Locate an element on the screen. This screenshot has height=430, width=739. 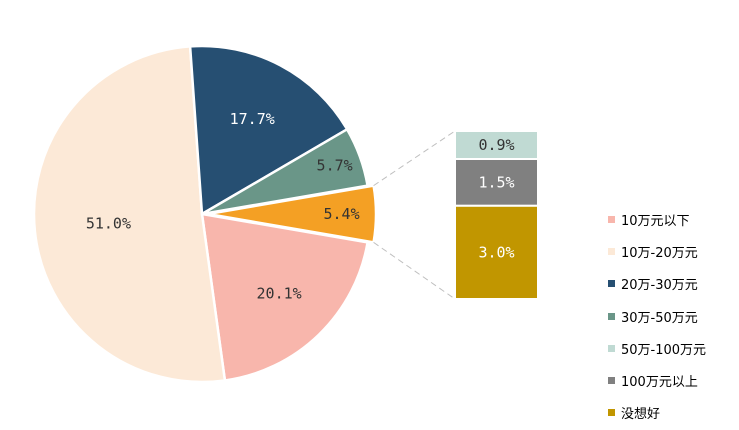
pie-slice-label: 20.1% is located at coordinates (279, 294).